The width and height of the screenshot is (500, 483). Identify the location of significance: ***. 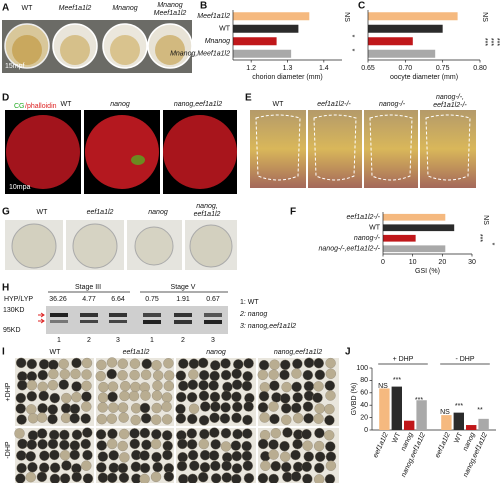
(479, 238).